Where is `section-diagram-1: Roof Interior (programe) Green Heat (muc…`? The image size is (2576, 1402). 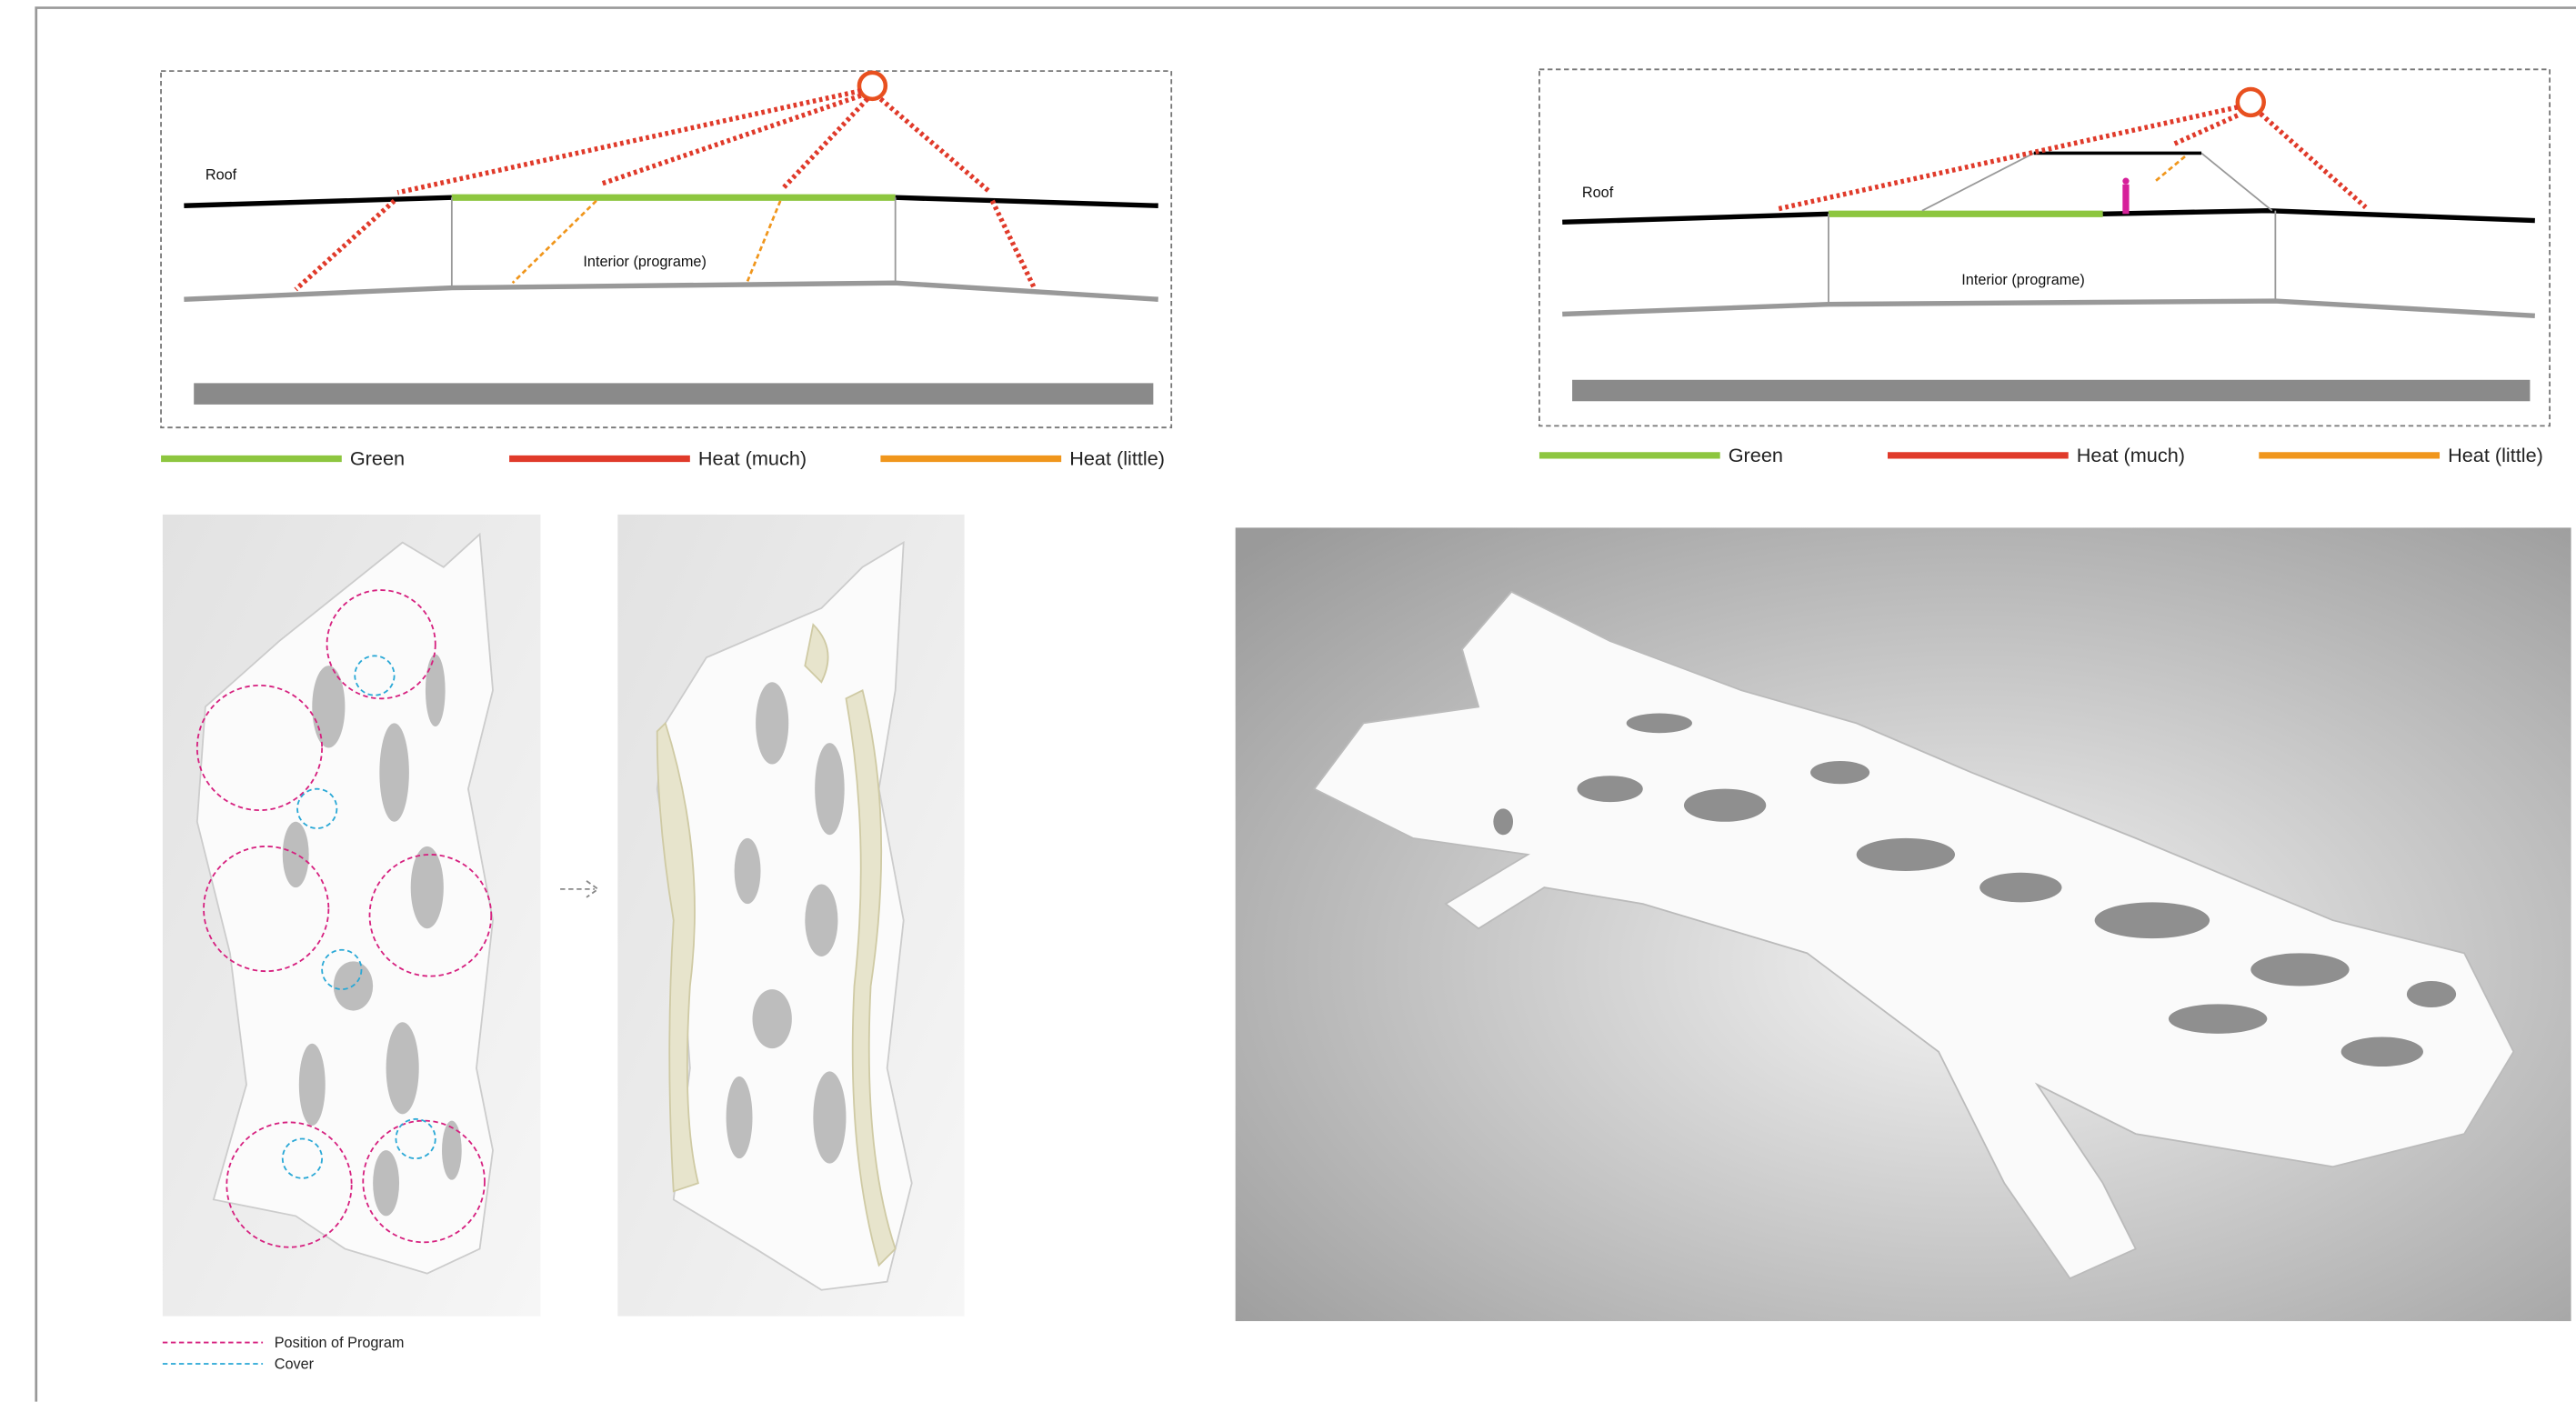 section-diagram-1: Roof Interior (programe) Green Heat (muc… is located at coordinates (666, 270).